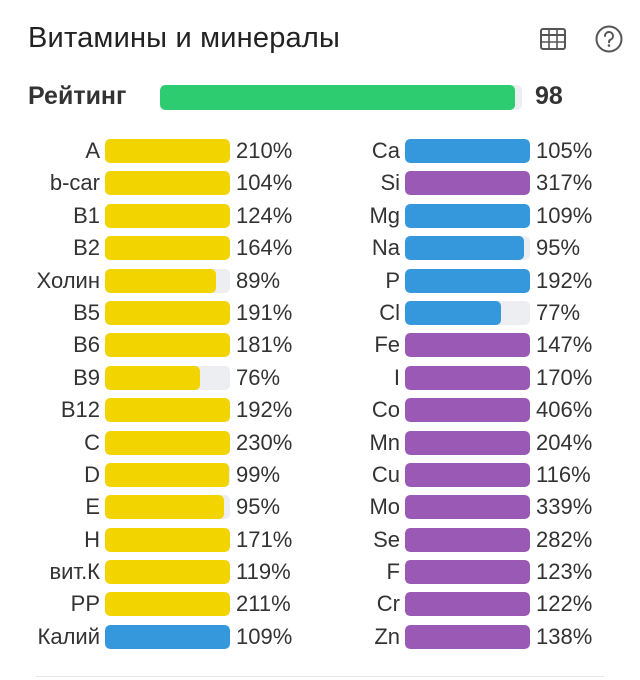 The width and height of the screenshot is (640, 680). Describe the element at coordinates (385, 410) in the screenshot. I see `nutrient-label: Co` at that location.